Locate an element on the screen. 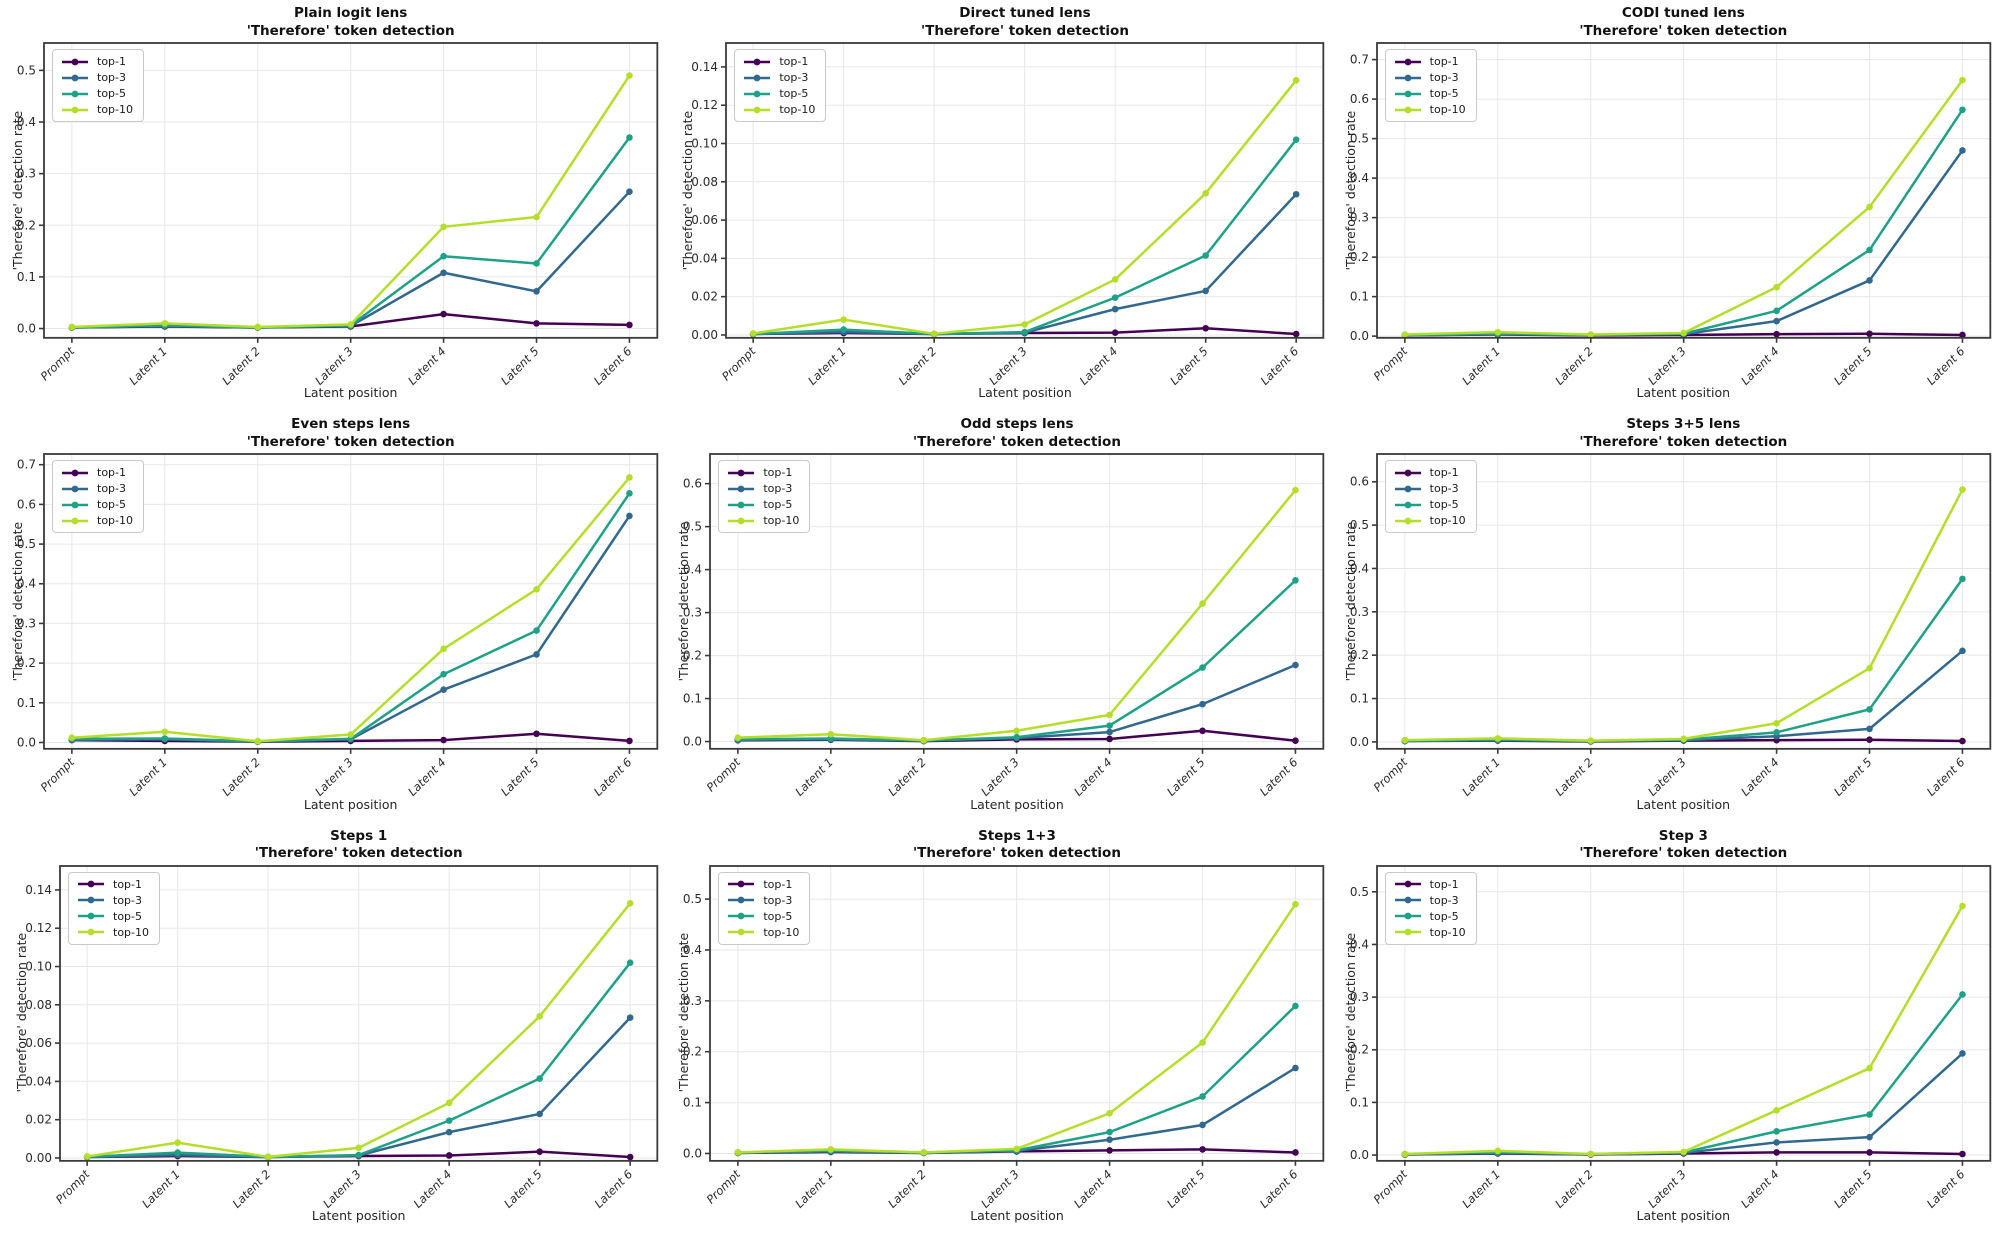  legend-label: top-1 is located at coordinates (1444, 61).